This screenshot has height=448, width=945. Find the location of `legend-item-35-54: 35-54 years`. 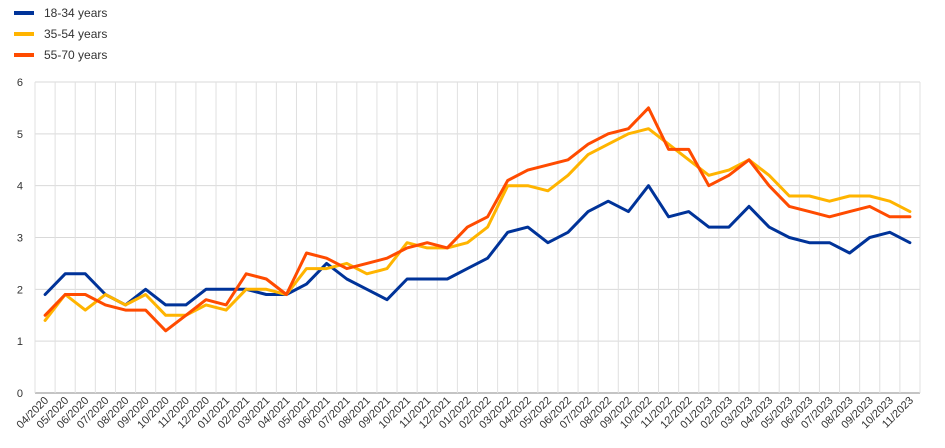

legend-item-35-54: 35-54 years is located at coordinates (60, 33).